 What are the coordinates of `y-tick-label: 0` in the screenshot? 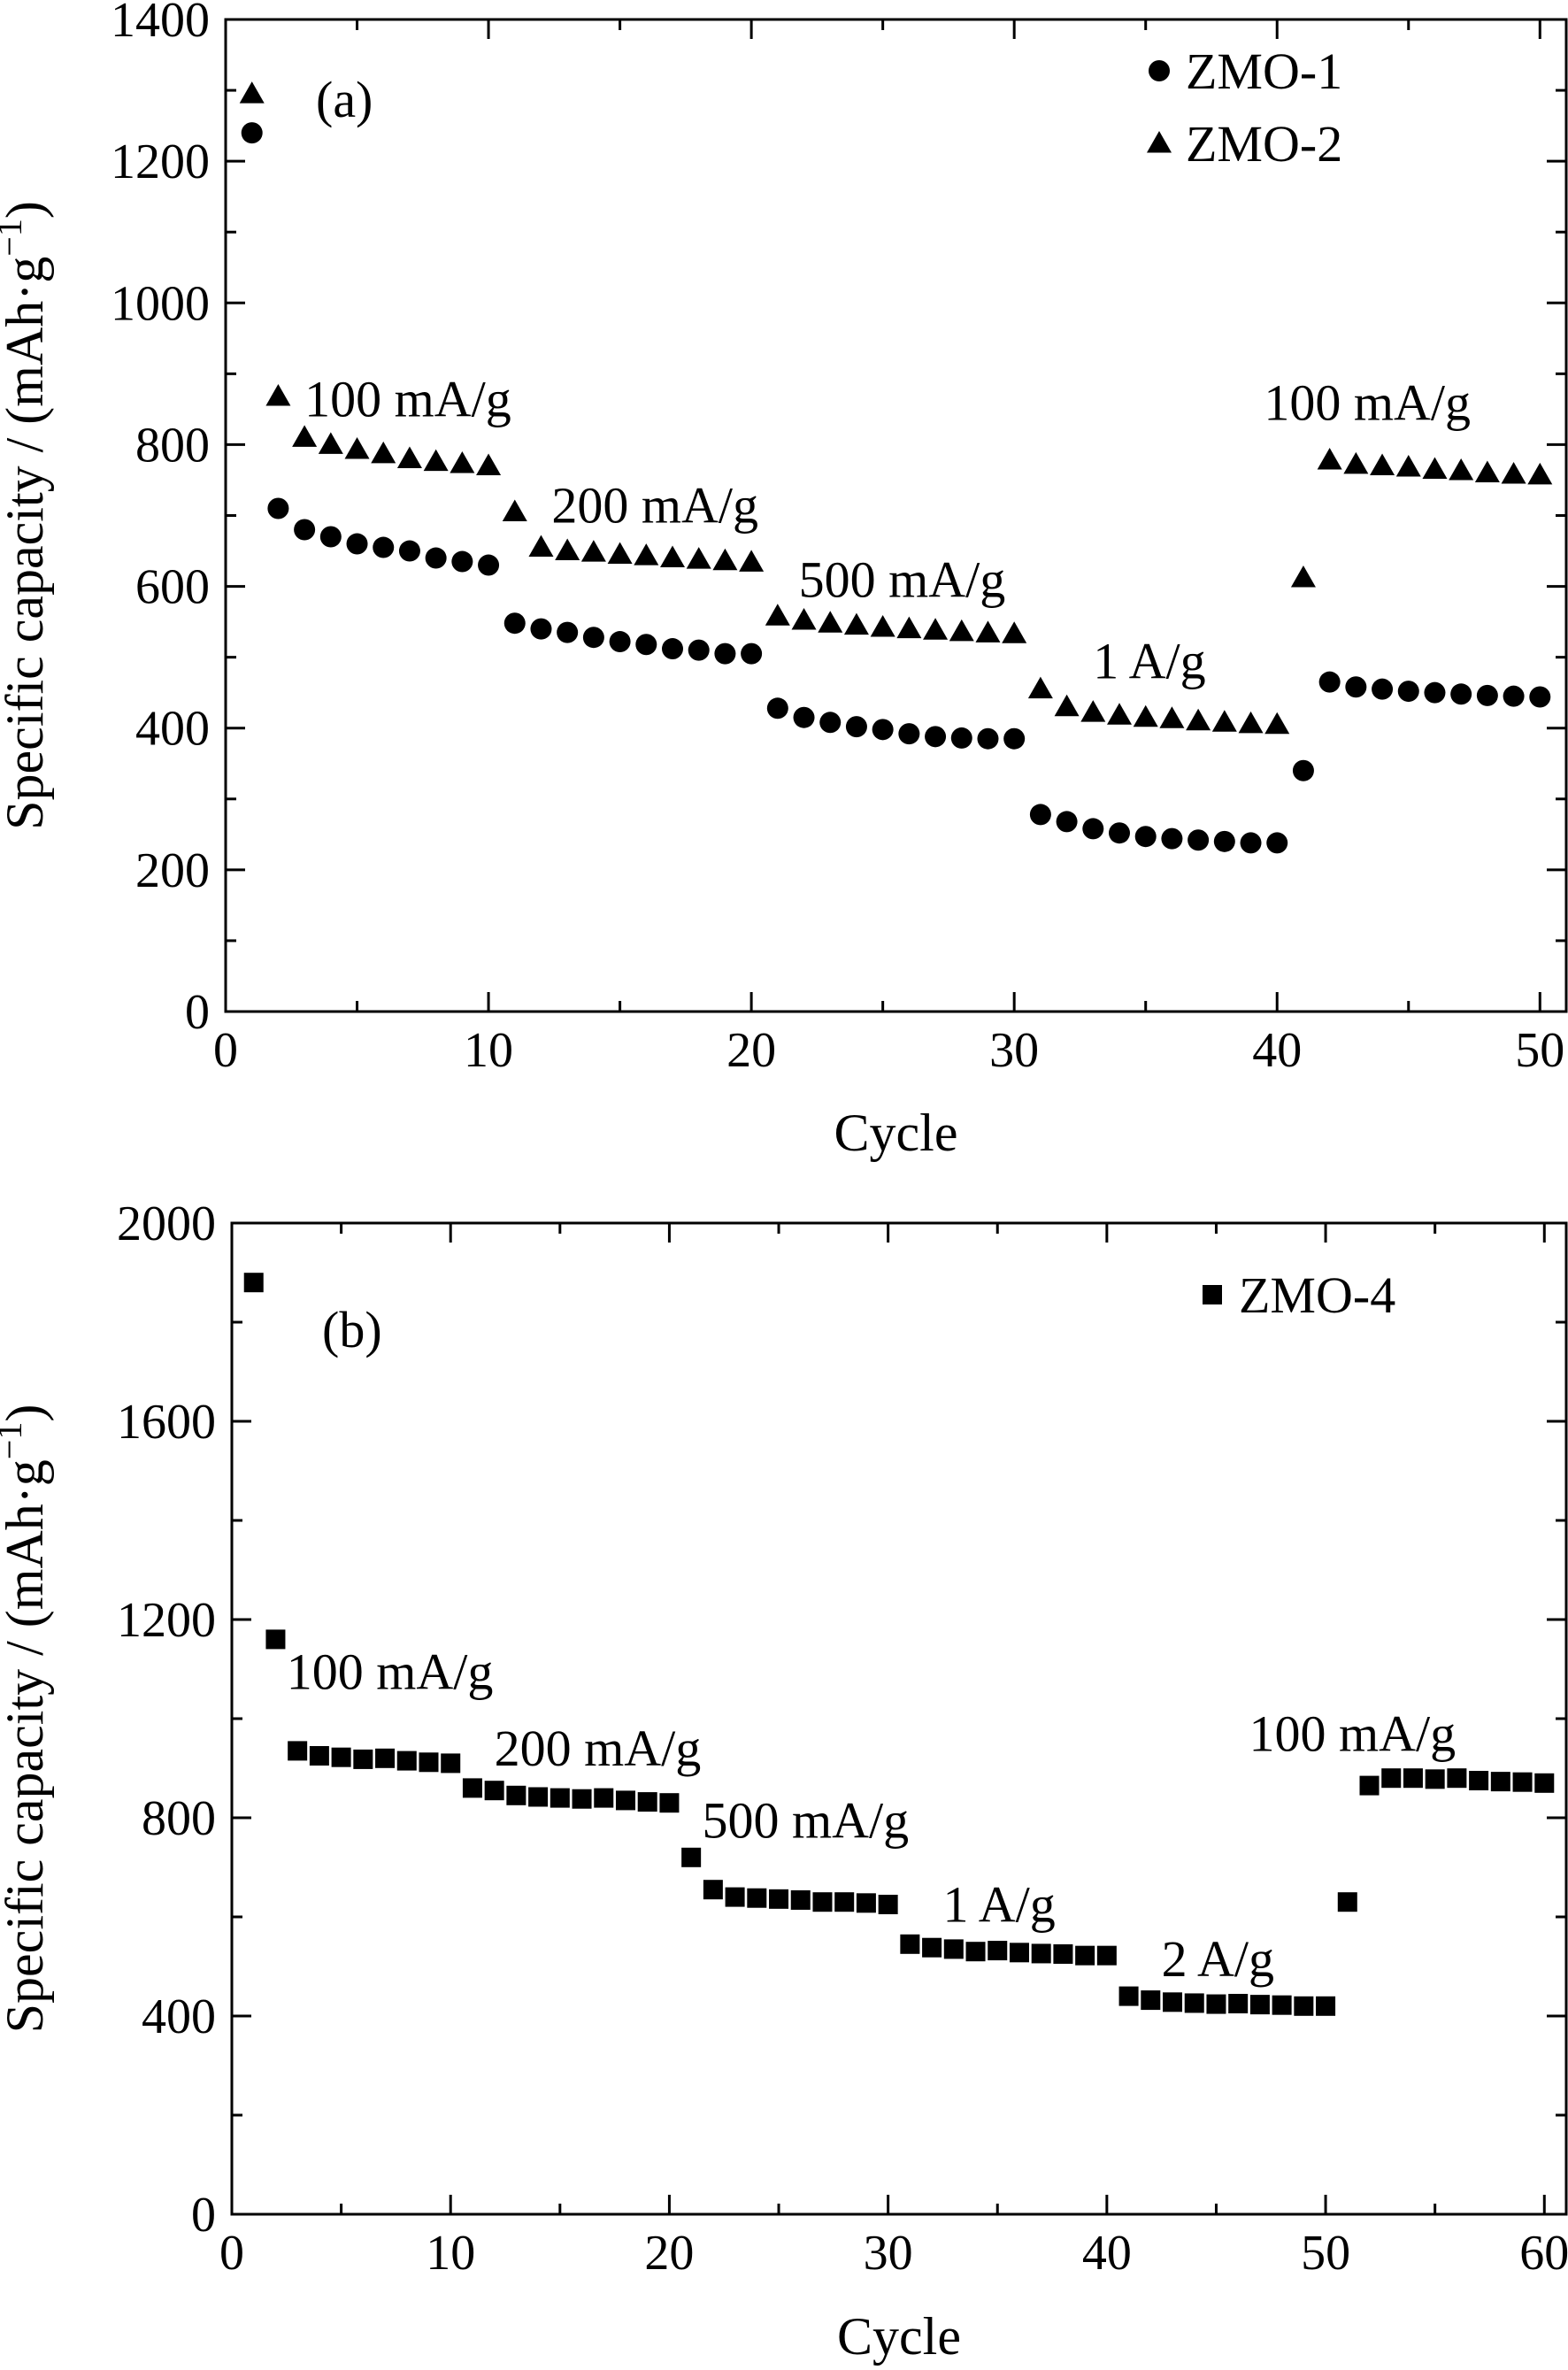 It's located at (203, 2215).